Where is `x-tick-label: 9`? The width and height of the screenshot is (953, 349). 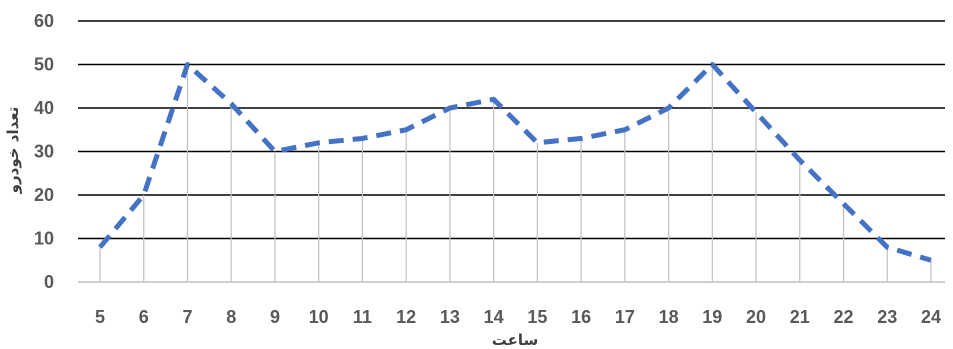
x-tick-label: 9 is located at coordinates (275, 317).